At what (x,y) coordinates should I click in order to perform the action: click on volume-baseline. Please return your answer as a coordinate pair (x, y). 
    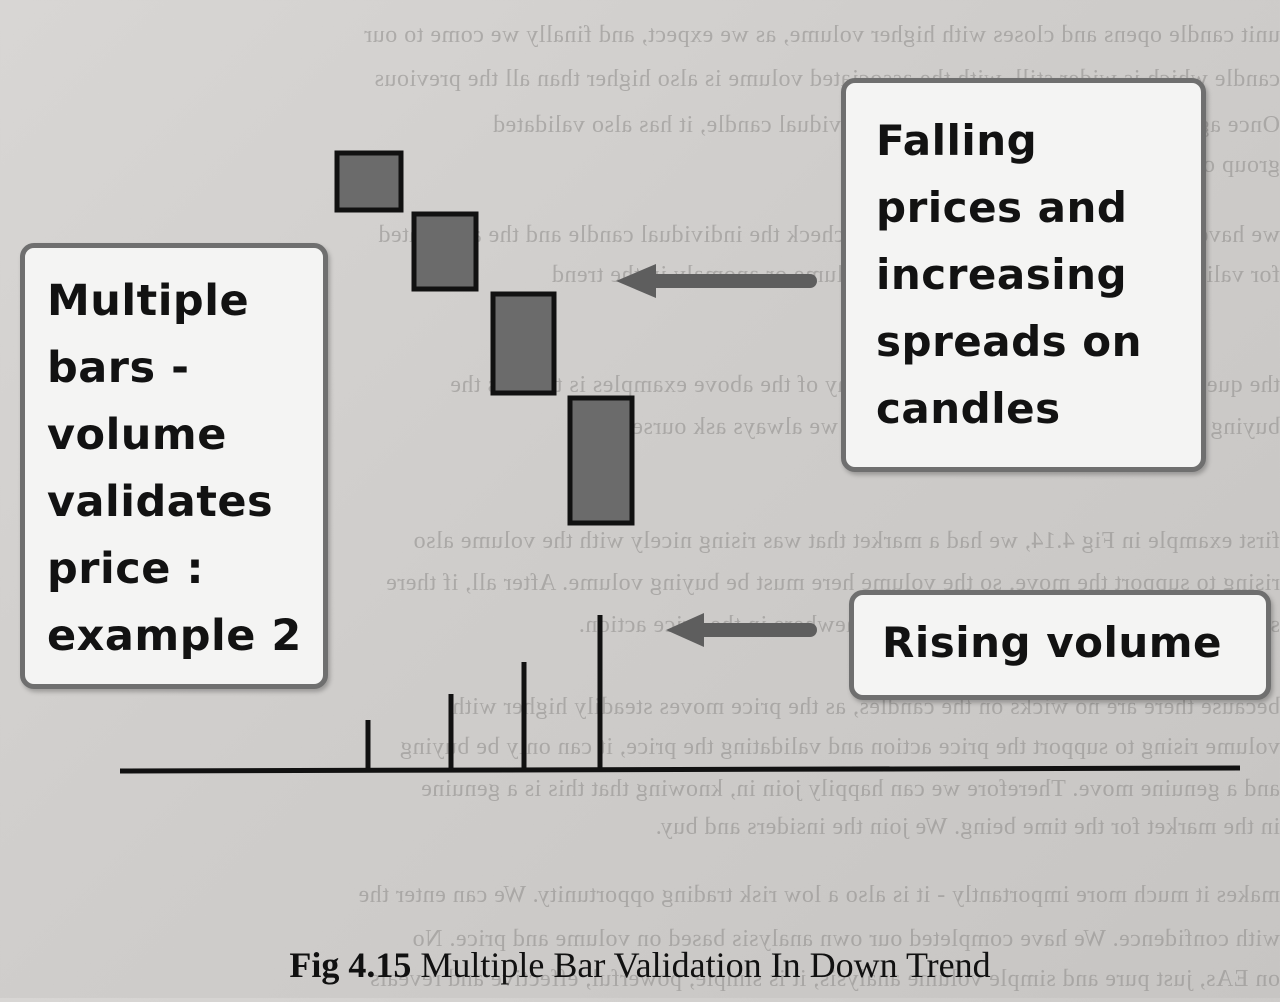
    Looking at the image, I should click on (680, 769).